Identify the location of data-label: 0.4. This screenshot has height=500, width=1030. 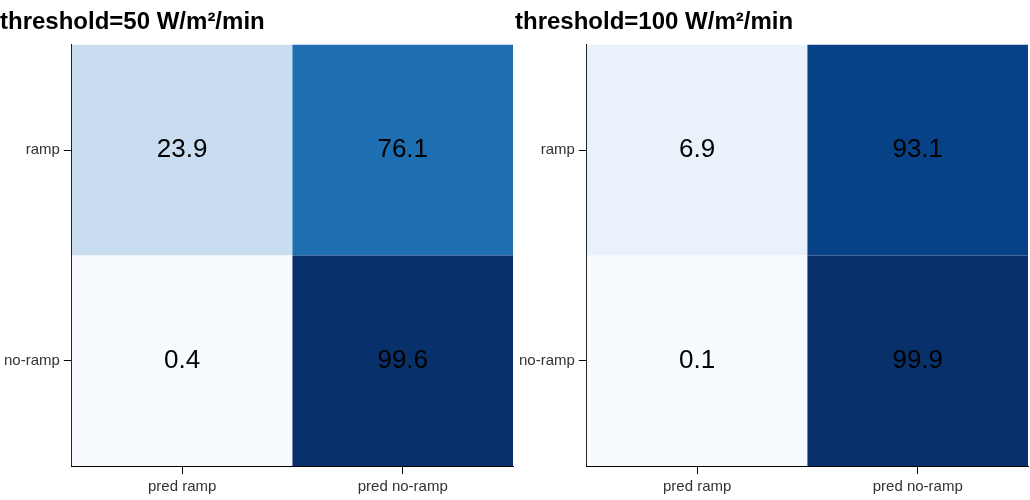
(182, 358).